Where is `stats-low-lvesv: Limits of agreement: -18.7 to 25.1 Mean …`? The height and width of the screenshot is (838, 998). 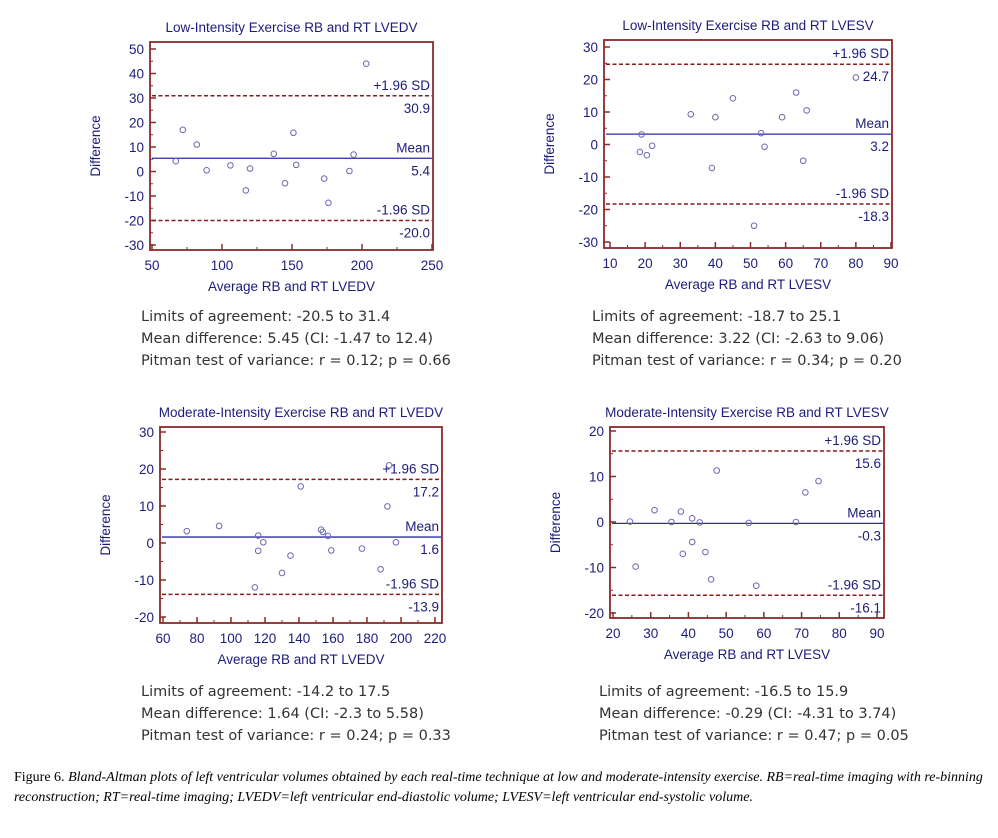 stats-low-lvesv: Limits of agreement: -18.7 to 25.1 Mean … is located at coordinates (747, 339).